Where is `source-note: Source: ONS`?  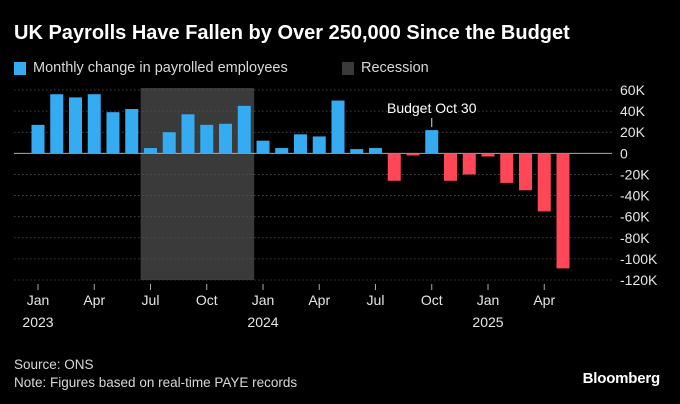
source-note: Source: ONS is located at coordinates (54, 364).